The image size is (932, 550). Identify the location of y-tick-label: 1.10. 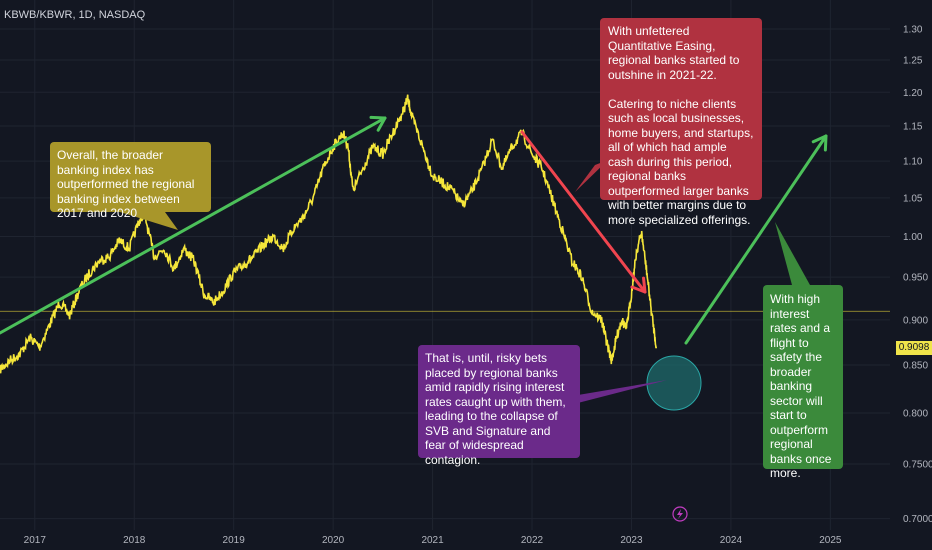
(913, 162).